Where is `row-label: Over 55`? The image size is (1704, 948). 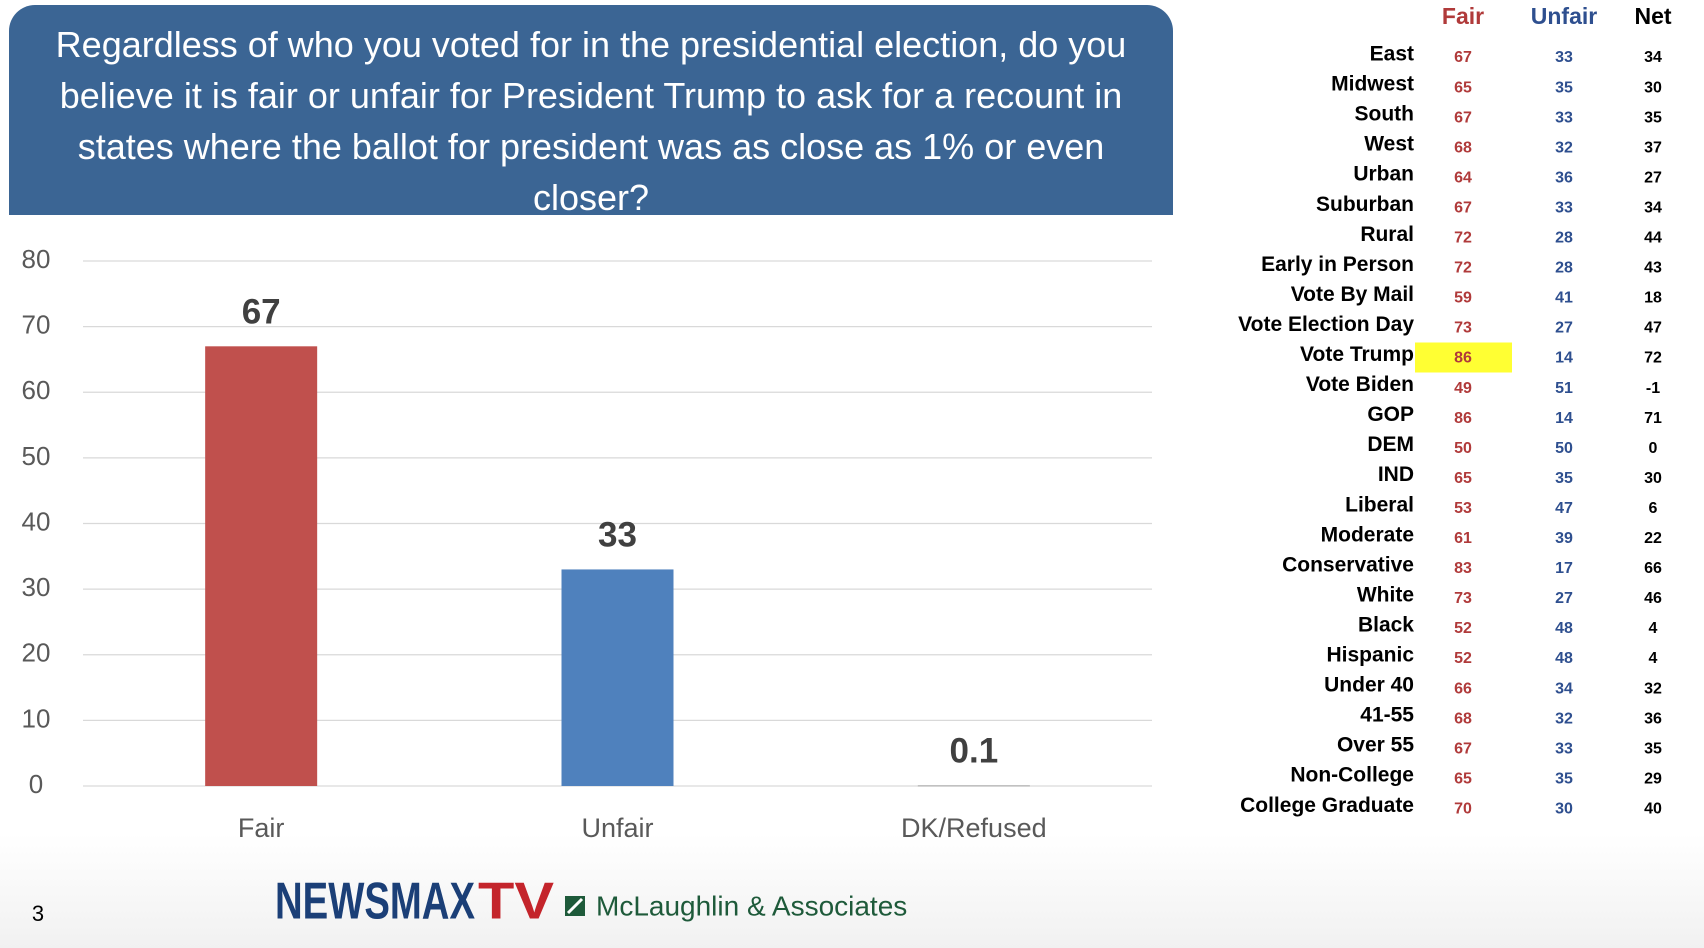 row-label: Over 55 is located at coordinates (1375, 745).